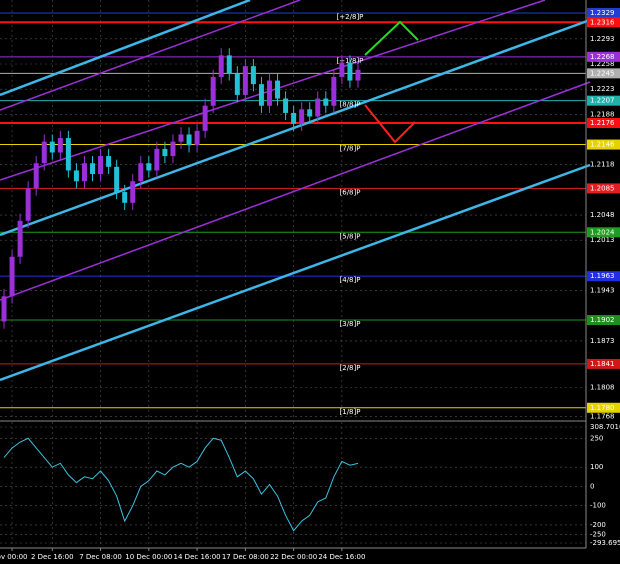 Image resolution: width=620 pixels, height=564 pixels. What do you see at coordinates (350, 192) in the screenshot?
I see `level-name: [6/8]P` at bounding box center [350, 192].